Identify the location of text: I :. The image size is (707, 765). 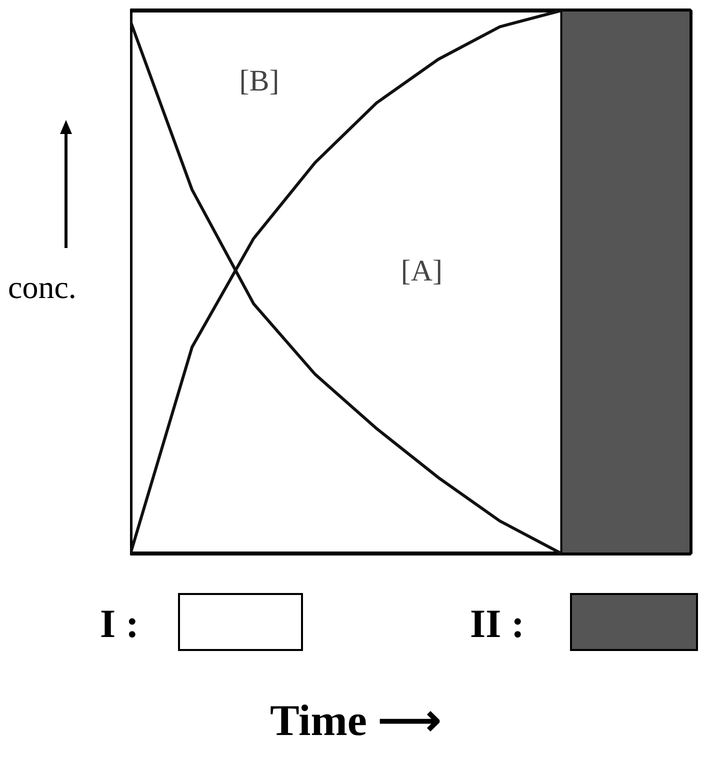
(119, 624).